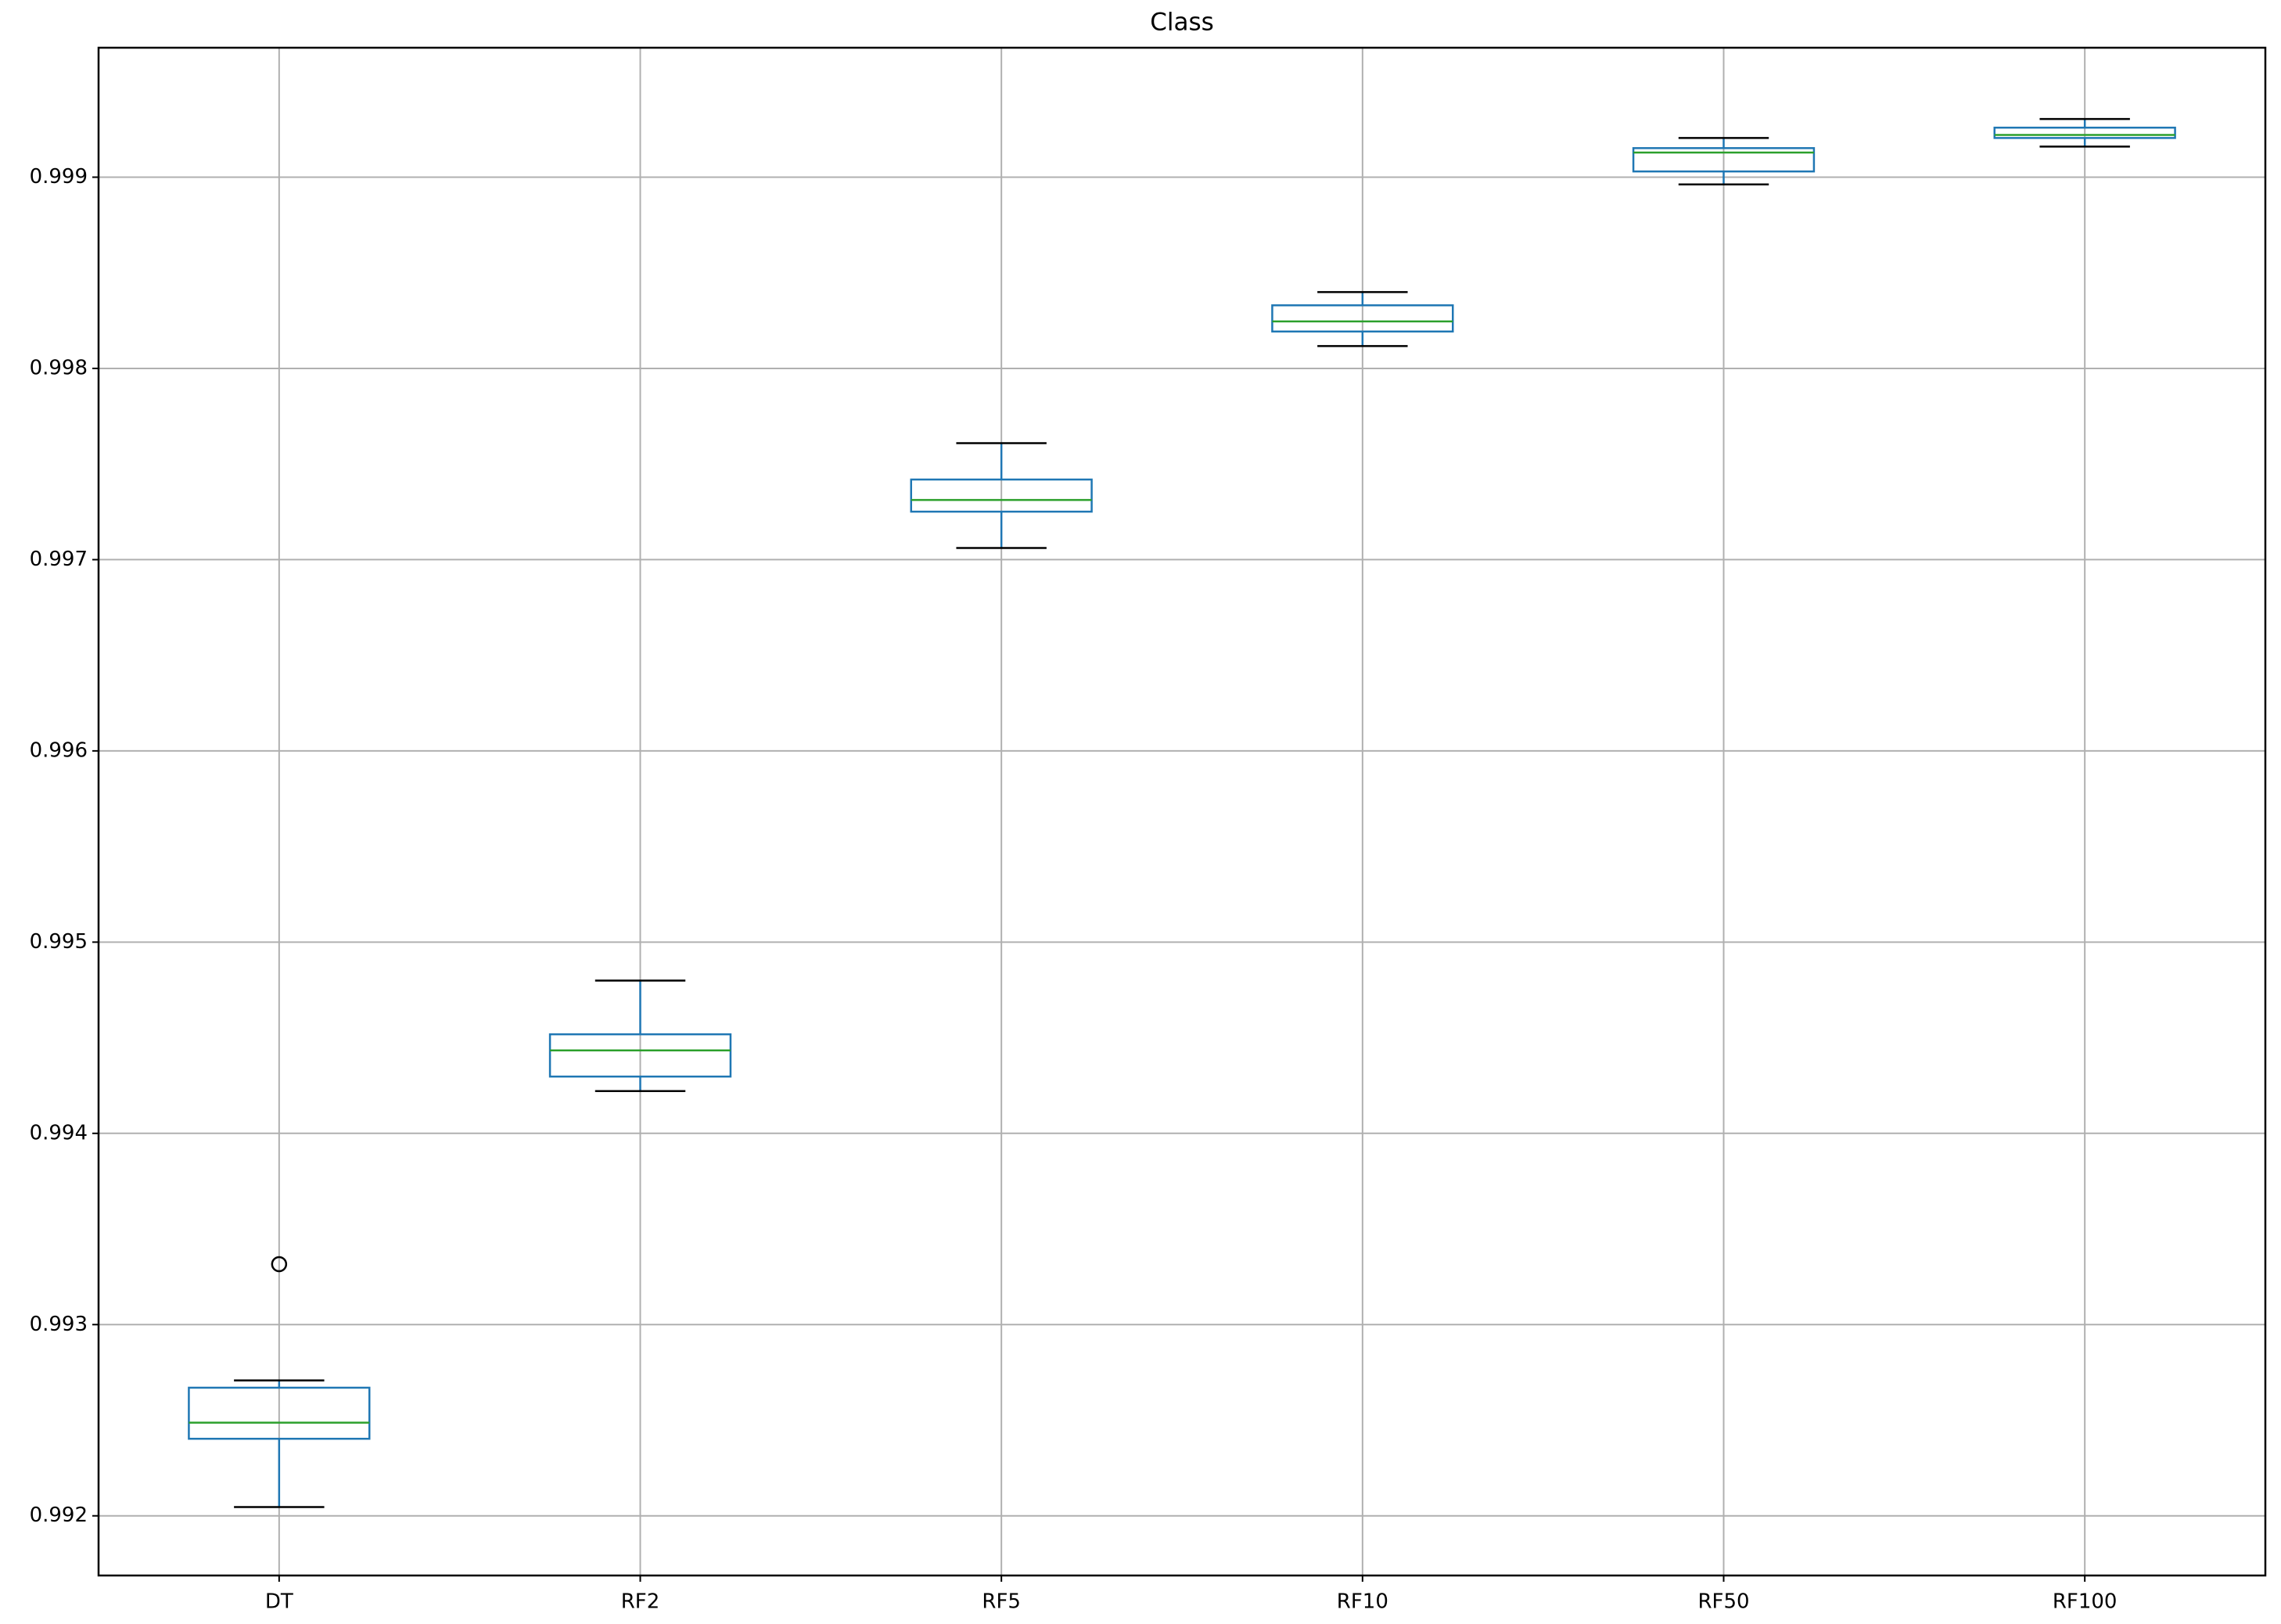 The image size is (2281, 1624). Describe the element at coordinates (59, 1515) in the screenshot. I see `y-tick-label: 0.992` at that location.